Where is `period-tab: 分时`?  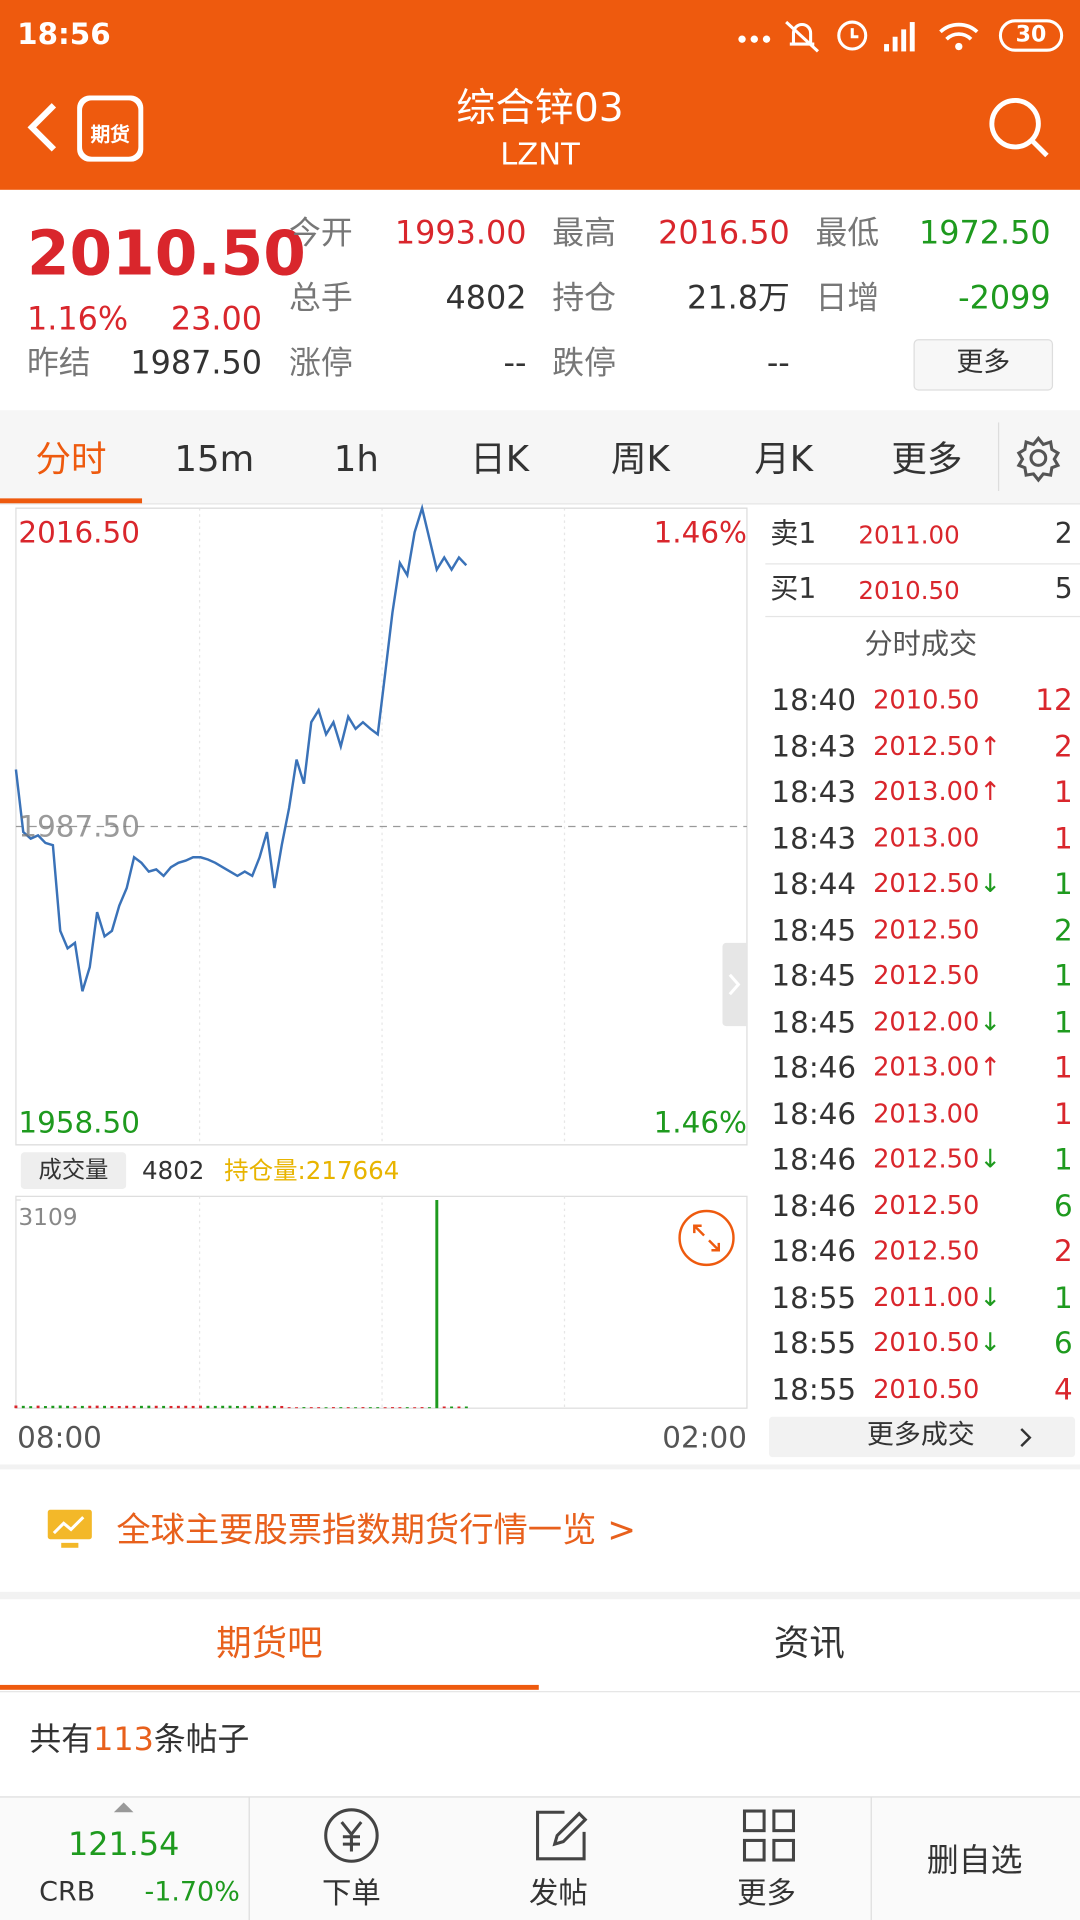 period-tab: 分时 is located at coordinates (71, 458).